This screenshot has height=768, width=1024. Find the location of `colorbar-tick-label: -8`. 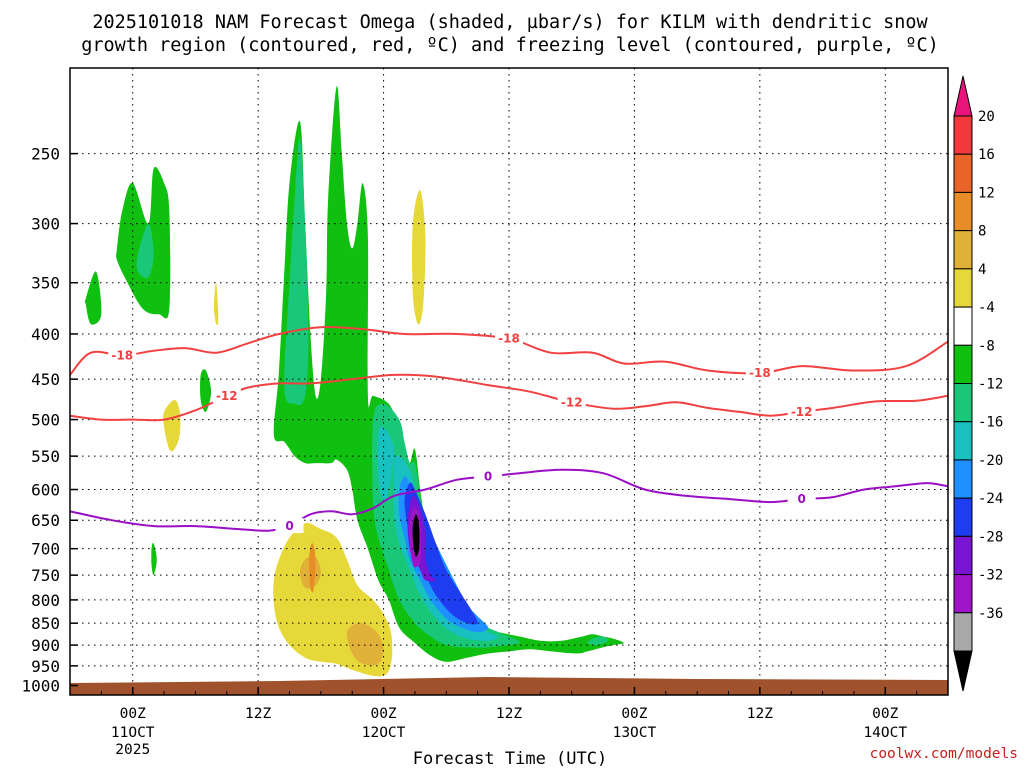

colorbar-tick-label: -8 is located at coordinates (986, 346).